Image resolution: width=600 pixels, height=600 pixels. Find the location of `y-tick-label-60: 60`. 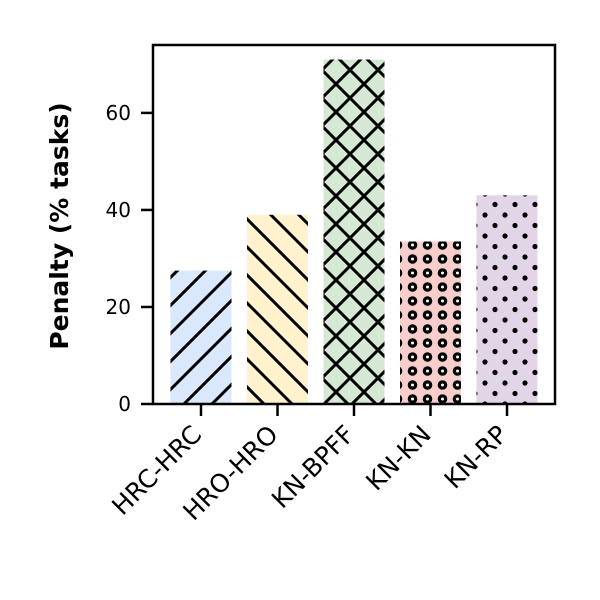

y-tick-label-60: 60 is located at coordinates (118, 113).